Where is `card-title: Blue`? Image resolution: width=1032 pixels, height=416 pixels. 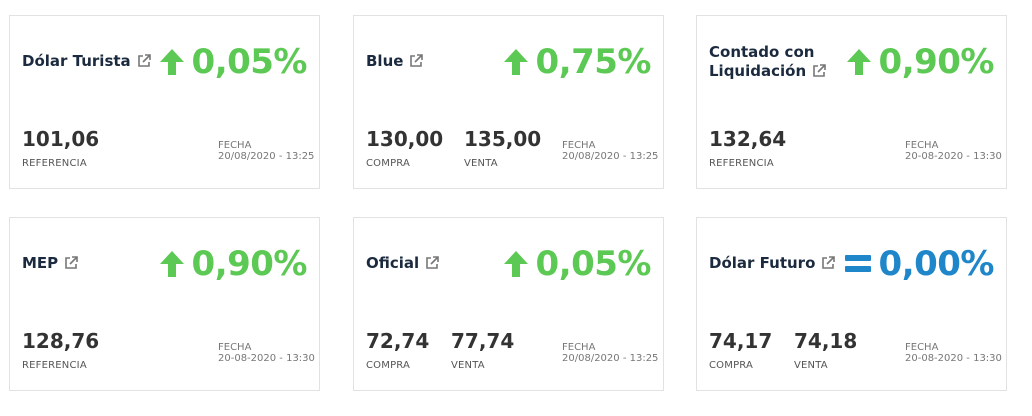 card-title: Blue is located at coordinates (395, 61).